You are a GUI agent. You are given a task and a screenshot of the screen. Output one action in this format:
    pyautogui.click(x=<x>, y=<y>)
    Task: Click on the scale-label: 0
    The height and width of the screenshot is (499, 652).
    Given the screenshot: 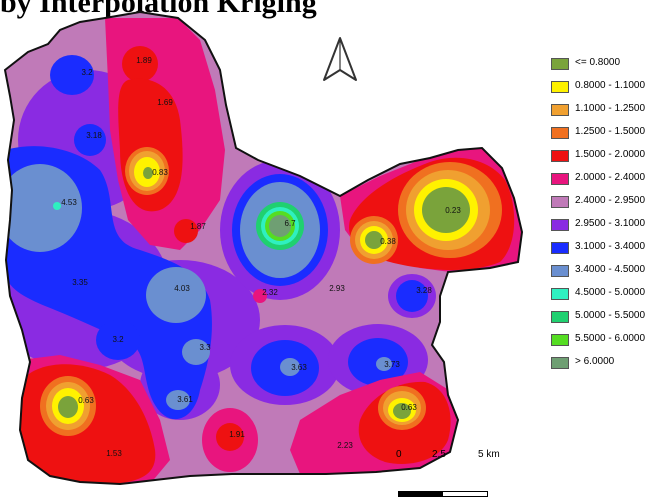 What is the action you would take?
    pyautogui.click(x=399, y=454)
    